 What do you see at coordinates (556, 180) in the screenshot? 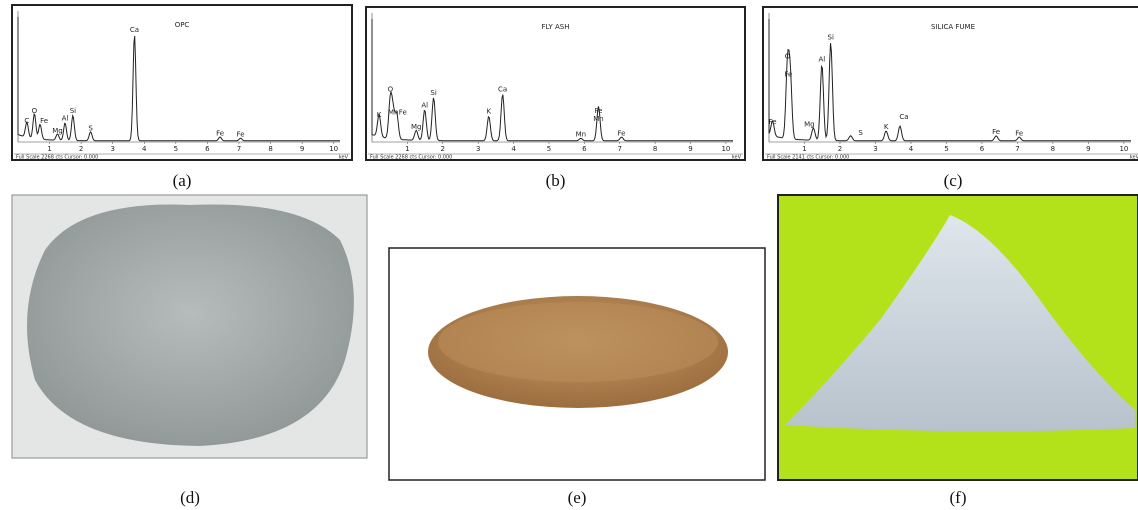
I see `panel-caption: (b)` at bounding box center [556, 180].